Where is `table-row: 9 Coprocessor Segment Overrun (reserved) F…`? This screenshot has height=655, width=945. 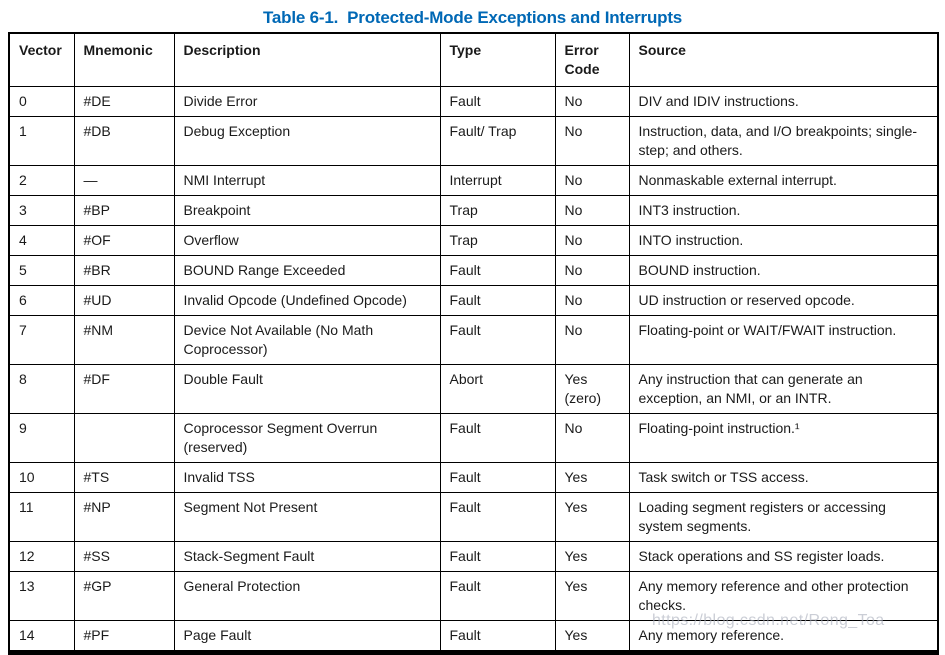 table-row: 9 Coprocessor Segment Overrun (reserved) F… is located at coordinates (473, 438).